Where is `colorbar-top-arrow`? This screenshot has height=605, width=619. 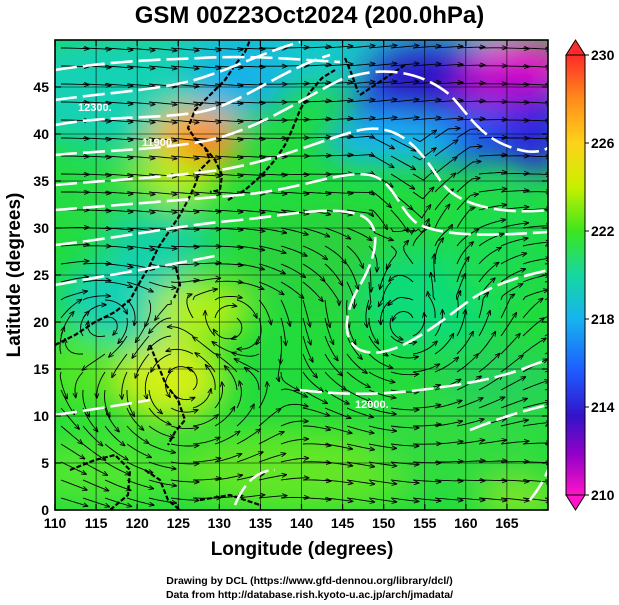
colorbar-top-arrow is located at coordinates (575, 47).